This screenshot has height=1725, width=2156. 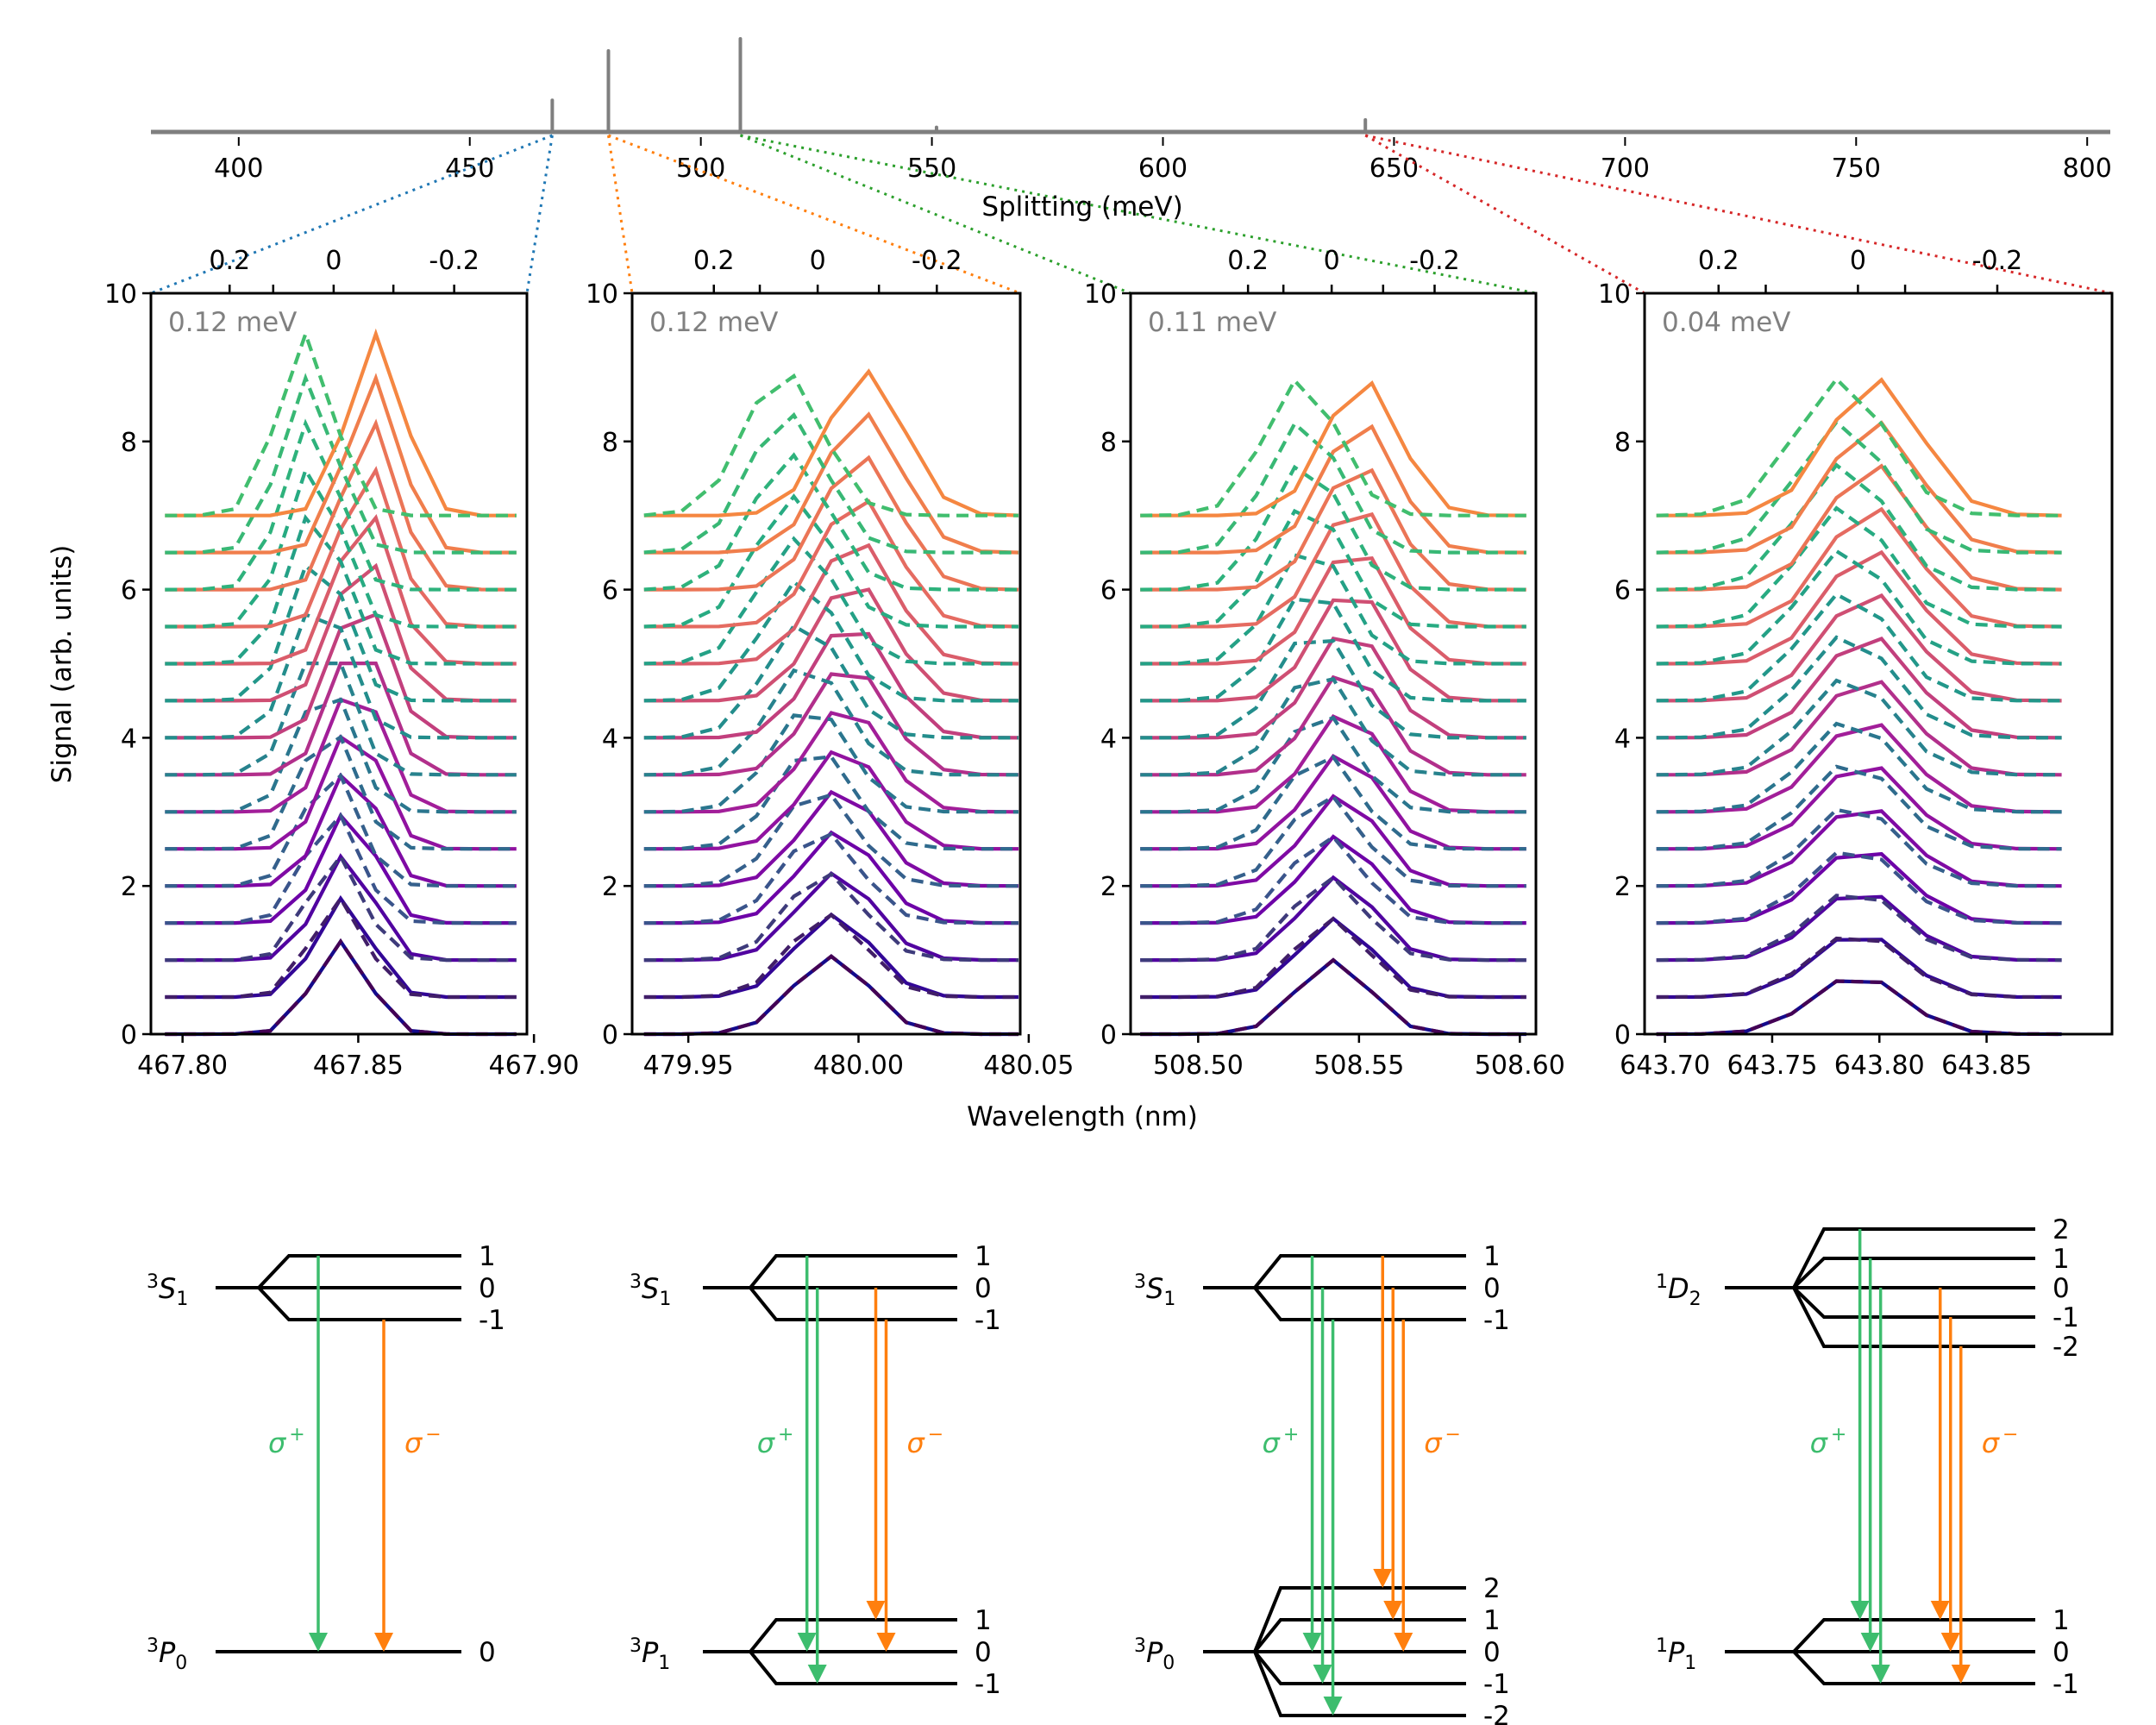 I want to click on x-tick-label: 508.60, so click(x=1520, y=1066).